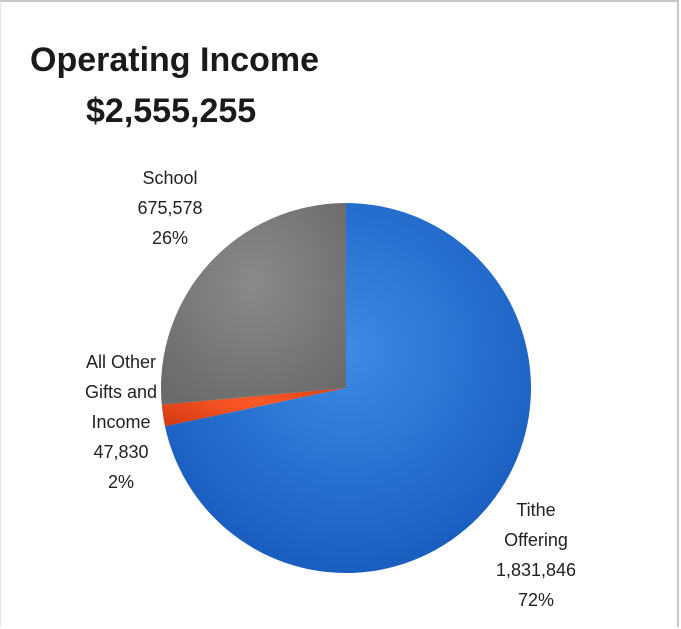  What do you see at coordinates (121, 422) in the screenshot?
I see `label-other-gifts-income: All Other Gifts and Income 47,830 2%` at bounding box center [121, 422].